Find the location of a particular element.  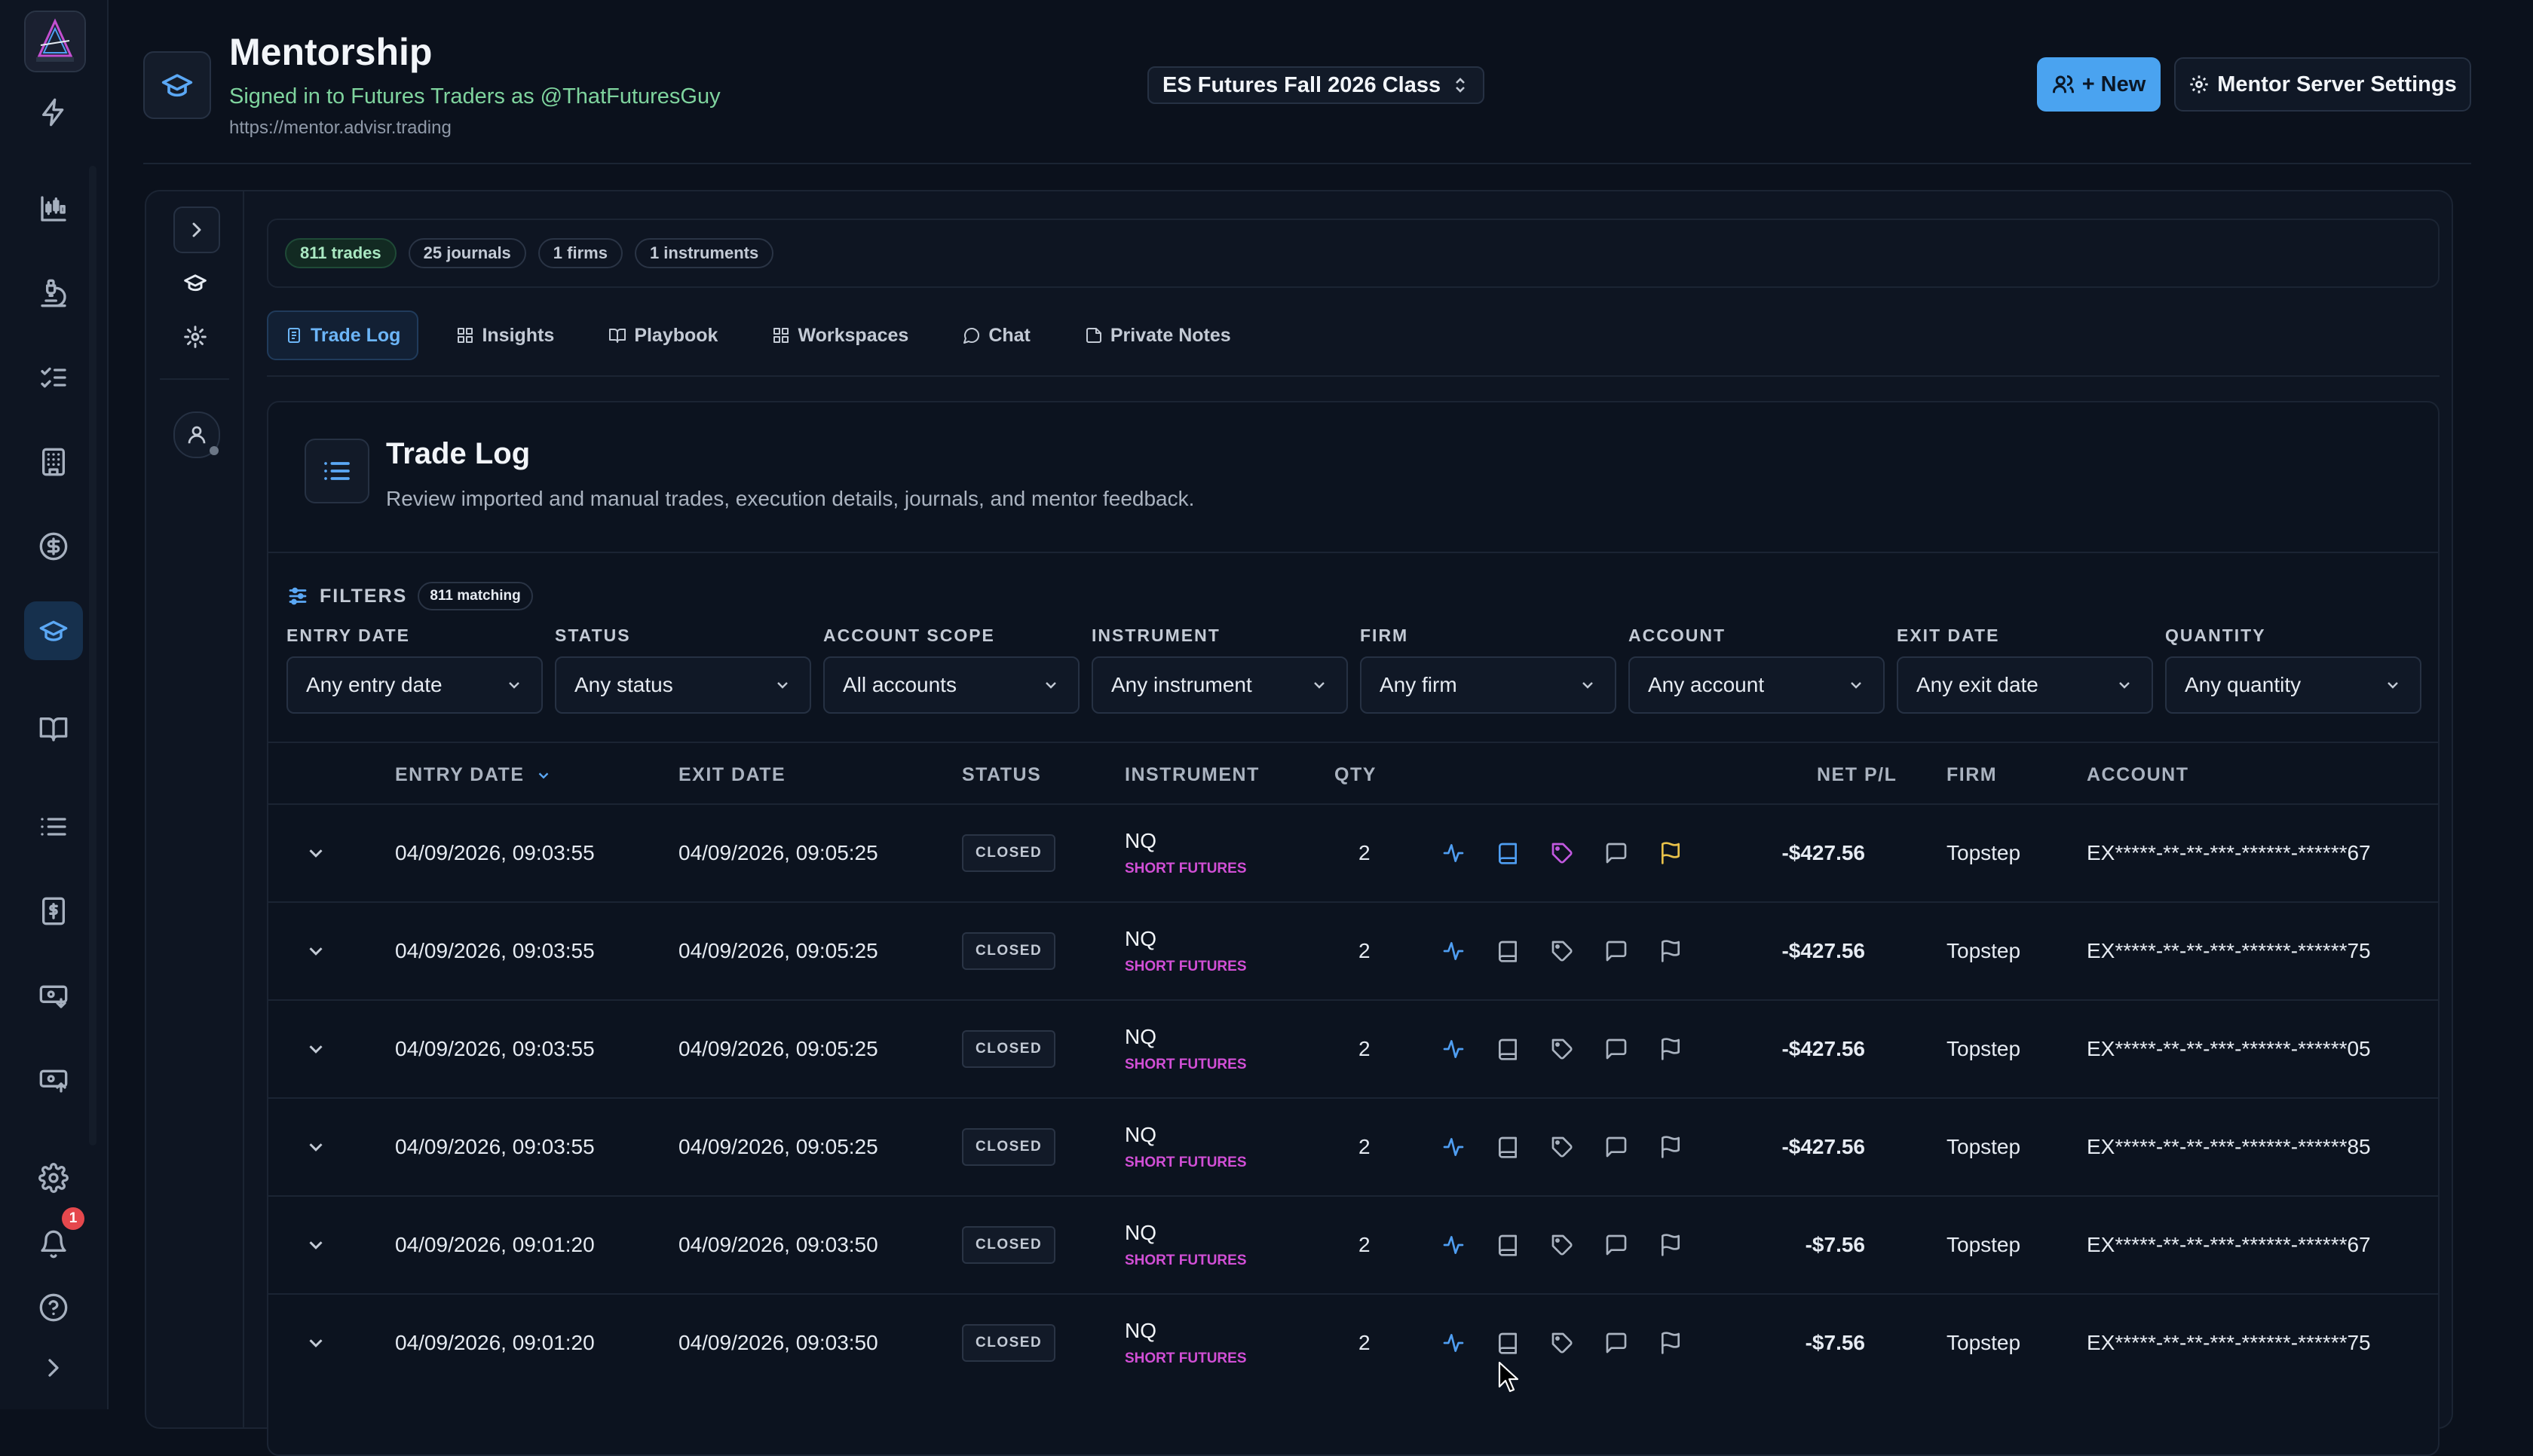

payout-download-icon is located at coordinates (53, 995).